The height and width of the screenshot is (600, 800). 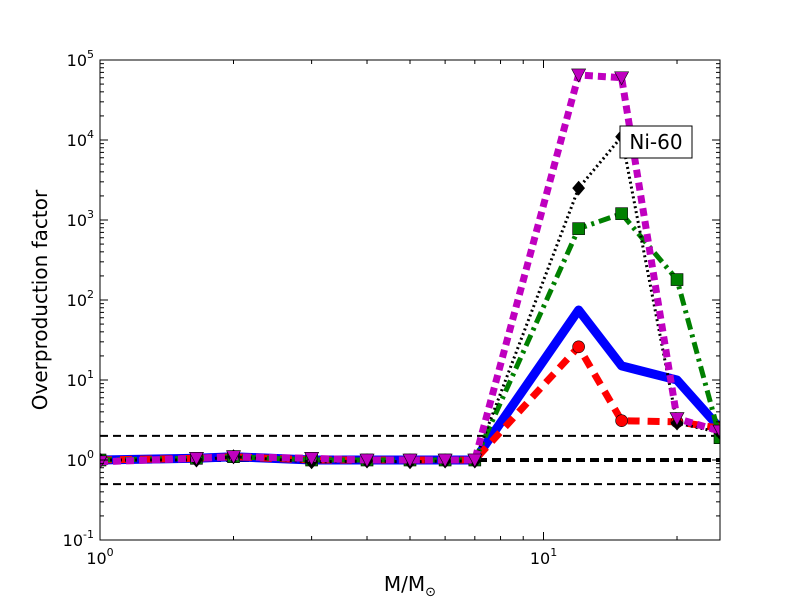 I want to click on diamond-marker, so click(x=579, y=188).